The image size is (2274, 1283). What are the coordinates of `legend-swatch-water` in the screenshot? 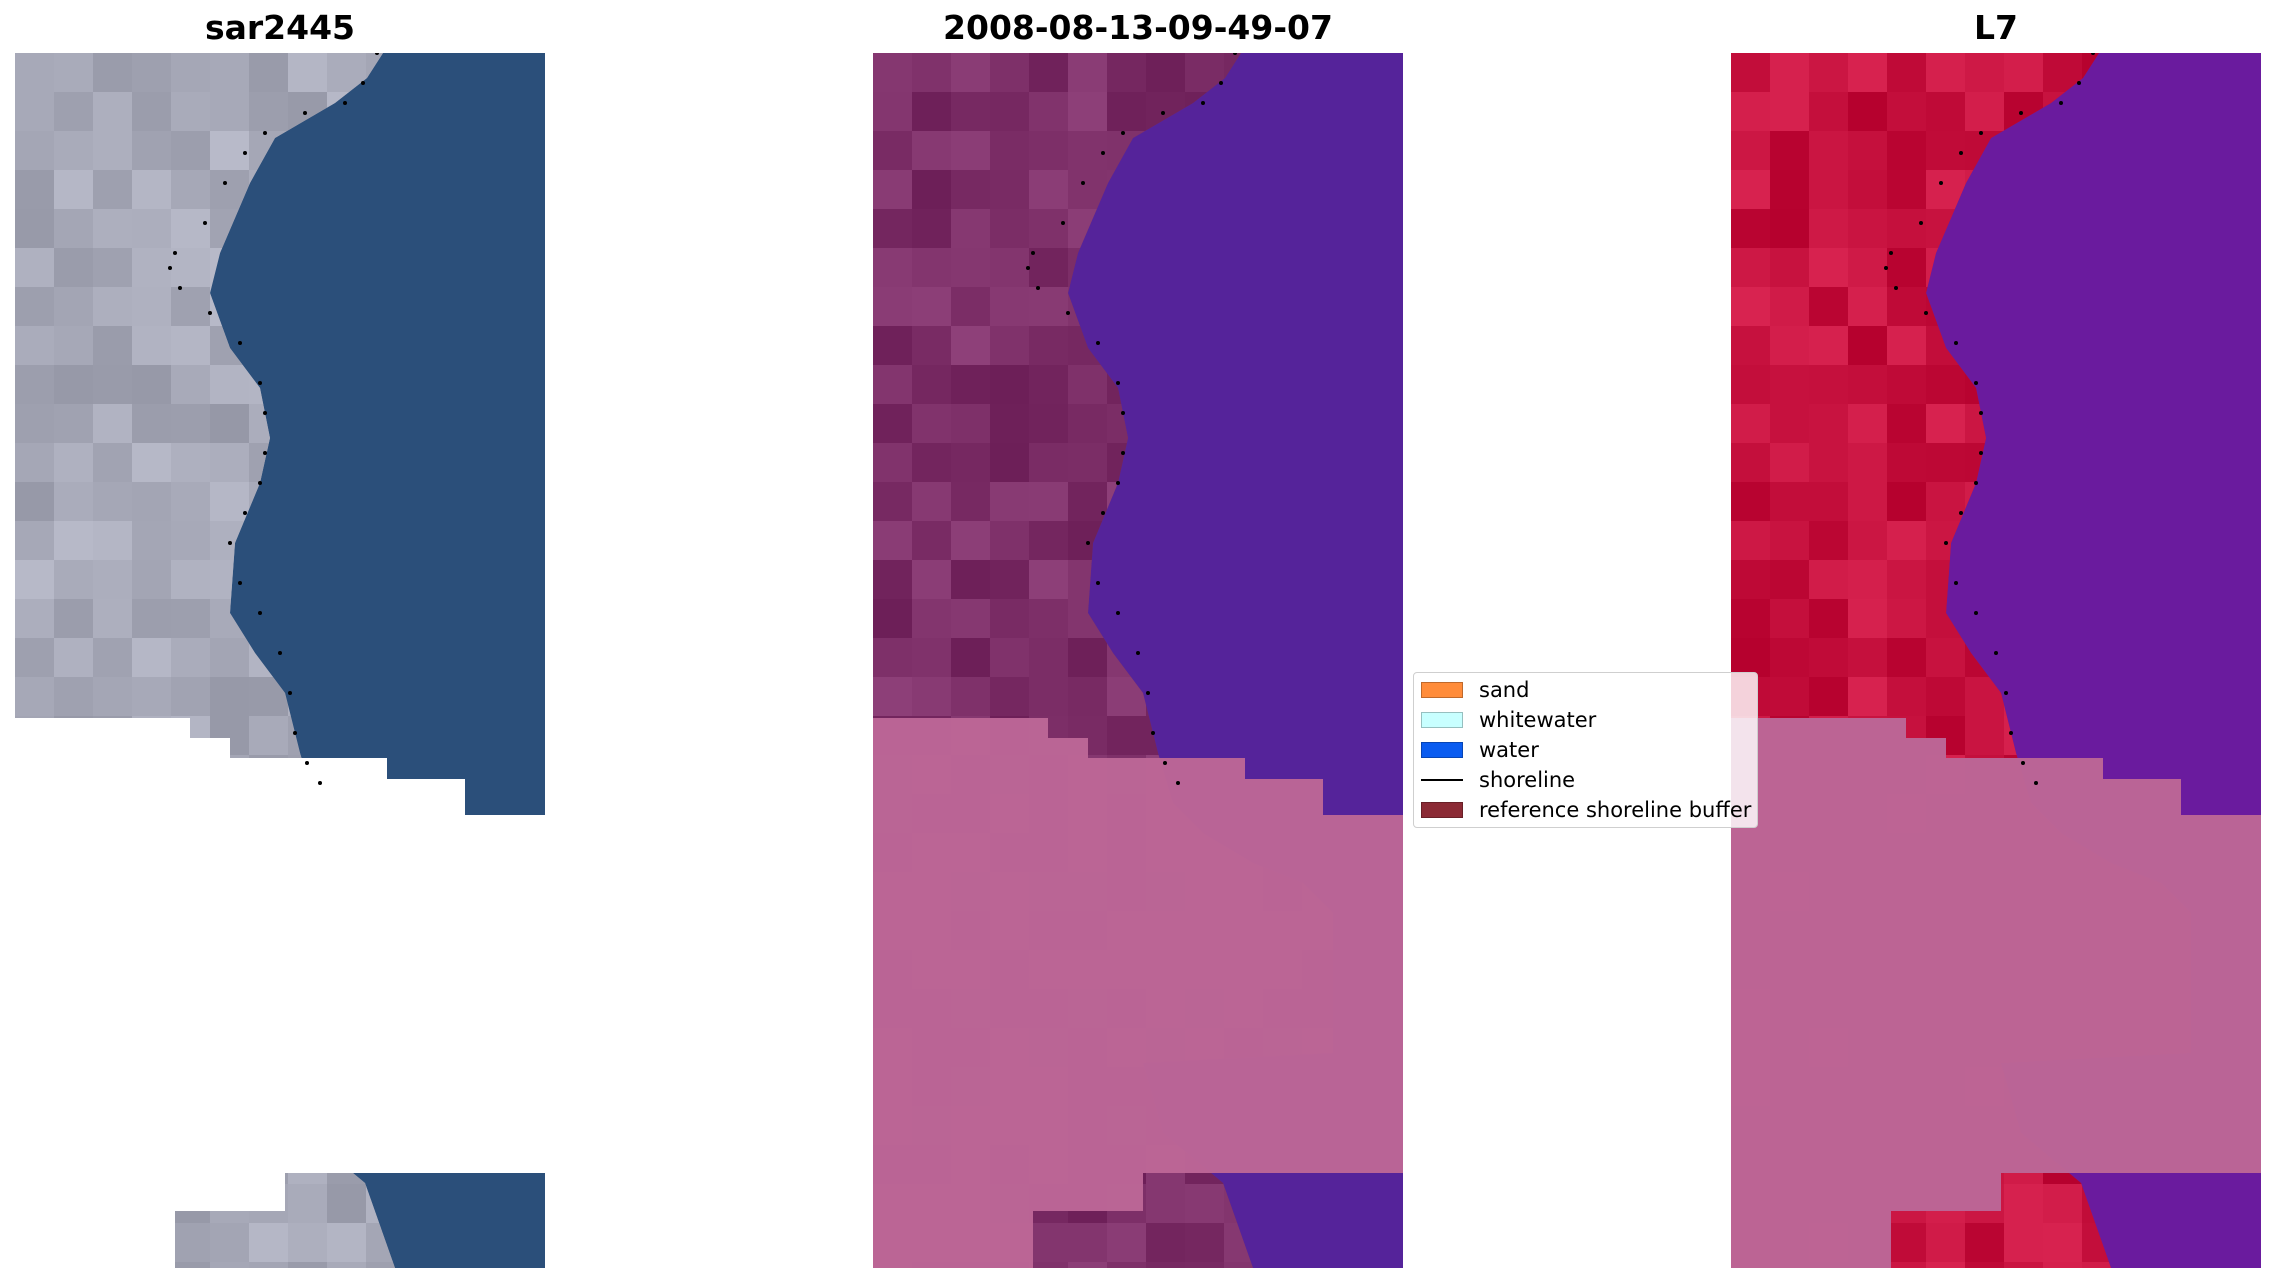 It's located at (1442, 750).